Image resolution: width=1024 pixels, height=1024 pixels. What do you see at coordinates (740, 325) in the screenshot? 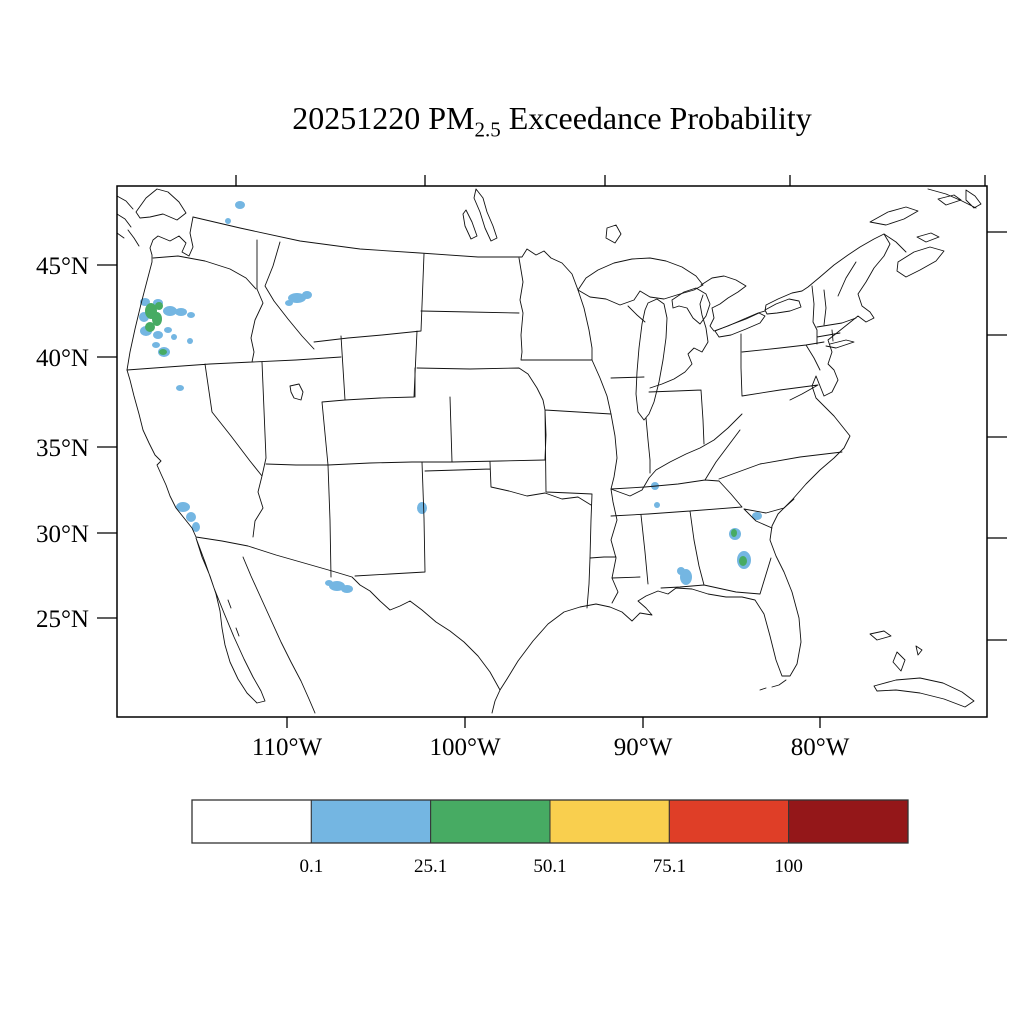
I see `lake-erie` at bounding box center [740, 325].